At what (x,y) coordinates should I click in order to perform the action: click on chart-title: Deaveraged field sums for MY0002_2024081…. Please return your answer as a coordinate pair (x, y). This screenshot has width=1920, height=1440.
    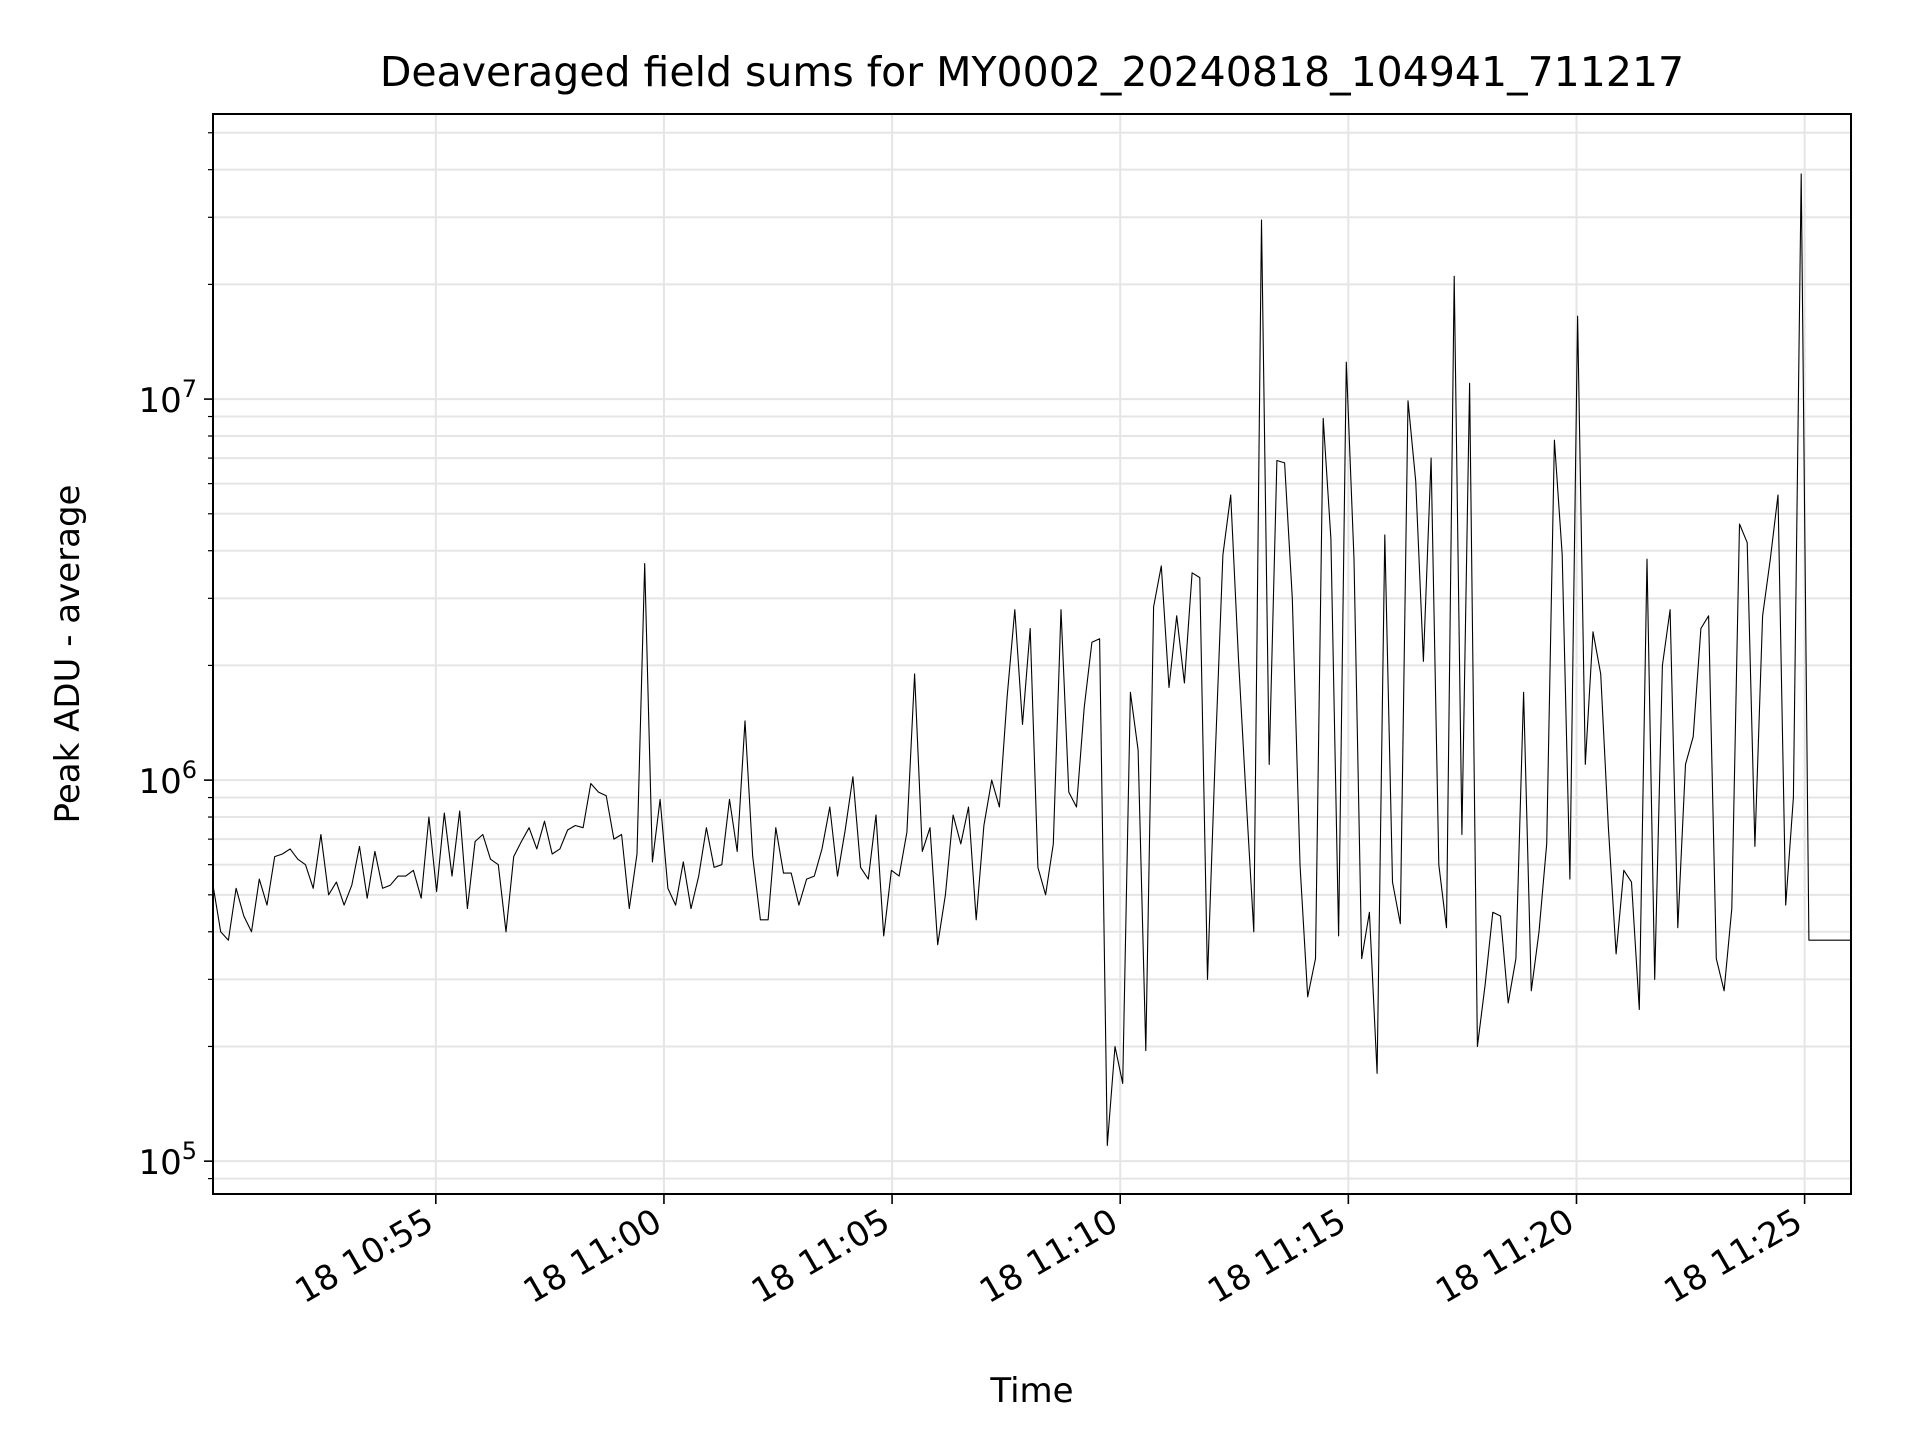
    Looking at the image, I should click on (1032, 72).